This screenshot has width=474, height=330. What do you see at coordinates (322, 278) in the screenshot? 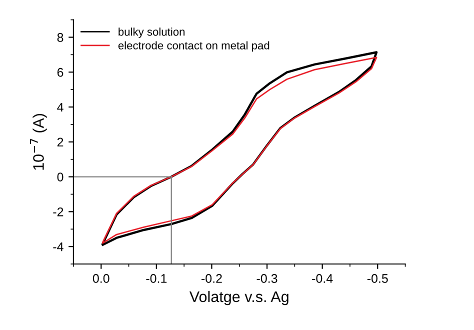
I see `x-tick-label: -0.4` at bounding box center [322, 278].